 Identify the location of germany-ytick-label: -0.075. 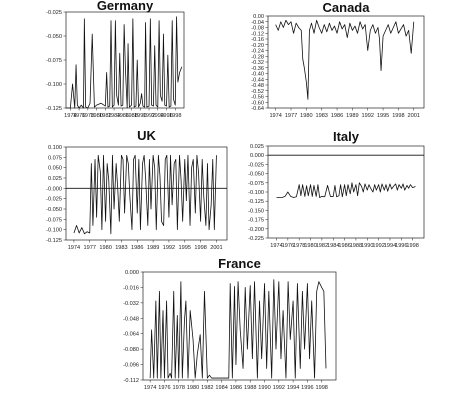
(54, 61).